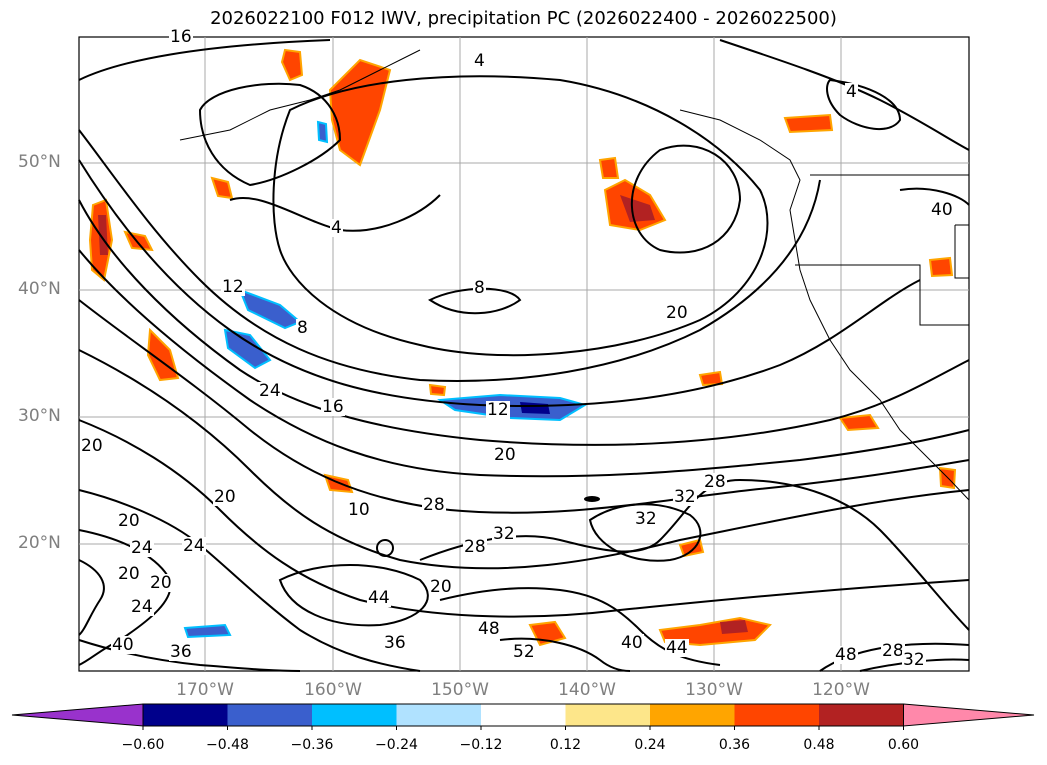 This screenshot has width=1047, height=765. Describe the element at coordinates (481, 745) in the screenshot. I see `colorbar-tick-label: −0.12` at that location.